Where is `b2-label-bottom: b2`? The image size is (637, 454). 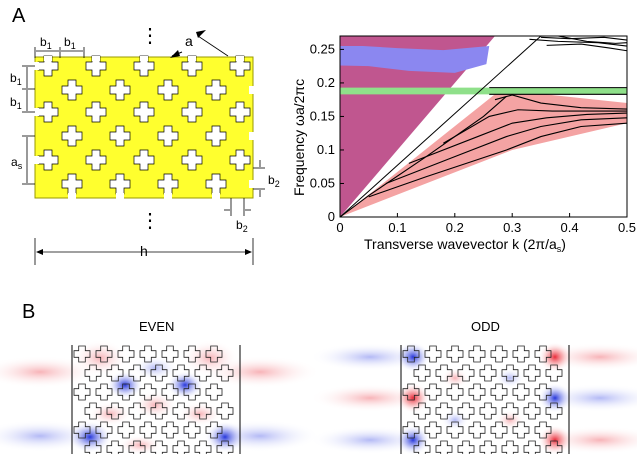 b2-label-bottom: b2 is located at coordinates (242, 226).